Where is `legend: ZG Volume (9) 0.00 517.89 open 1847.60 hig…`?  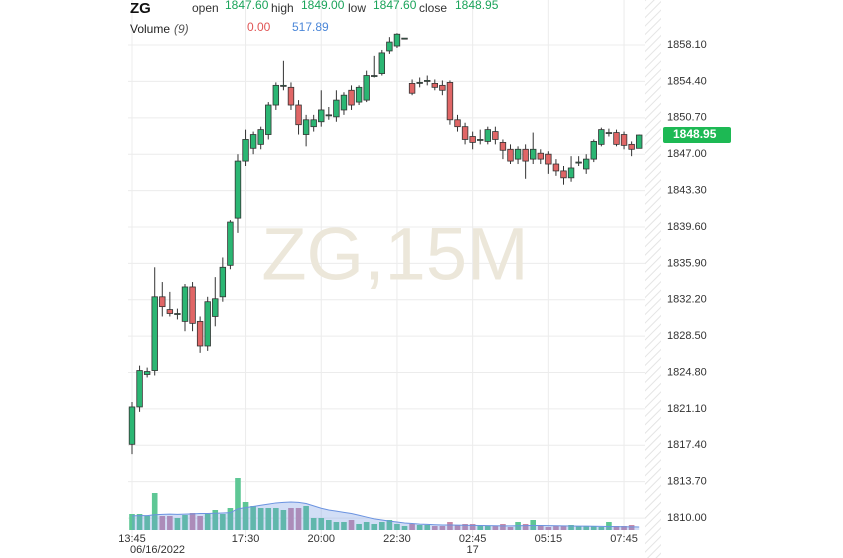 legend: ZG Volume (9) 0.00 517.89 open 1847.60 hig… is located at coordinates (314, 18).